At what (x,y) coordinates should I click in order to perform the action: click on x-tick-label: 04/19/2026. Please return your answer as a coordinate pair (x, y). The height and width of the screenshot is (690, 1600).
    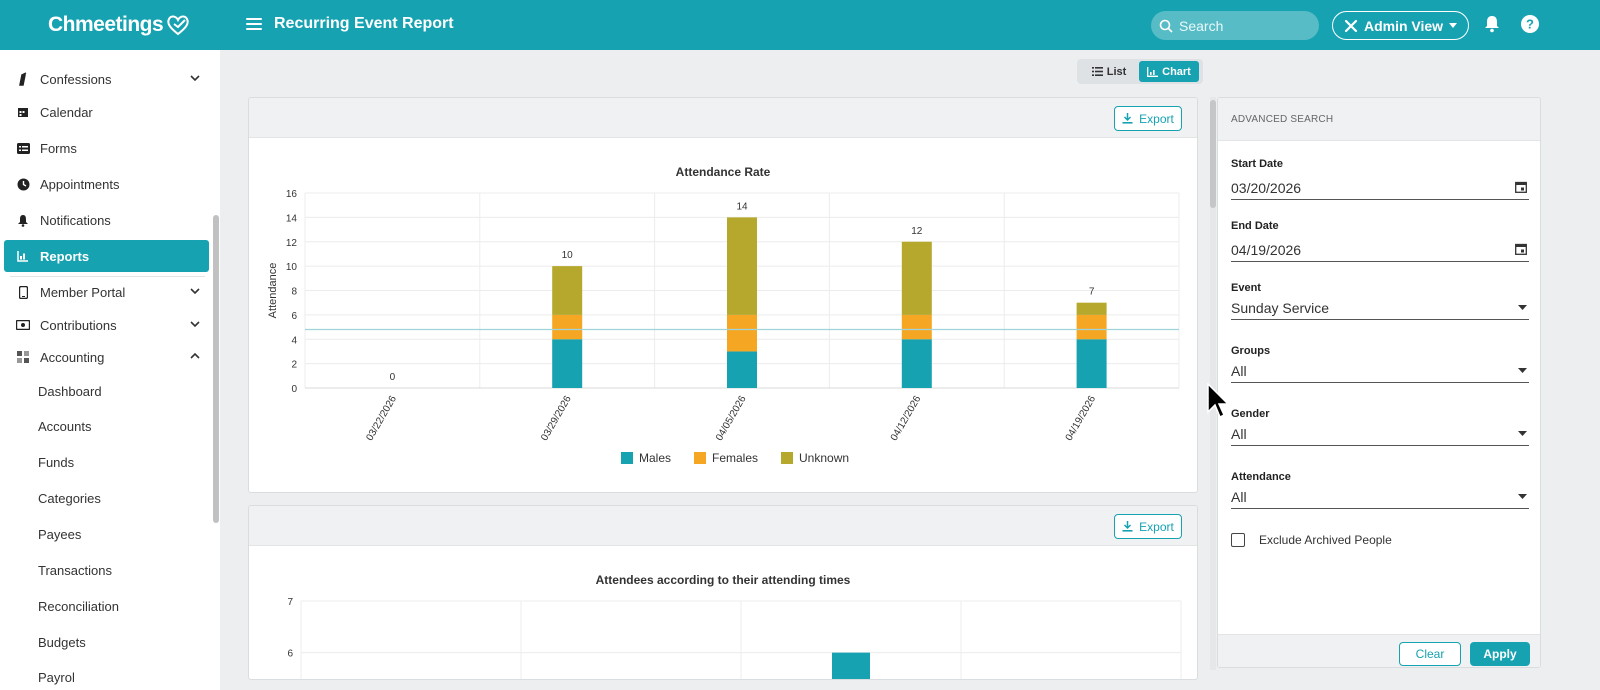
    Looking at the image, I should click on (1081, 418).